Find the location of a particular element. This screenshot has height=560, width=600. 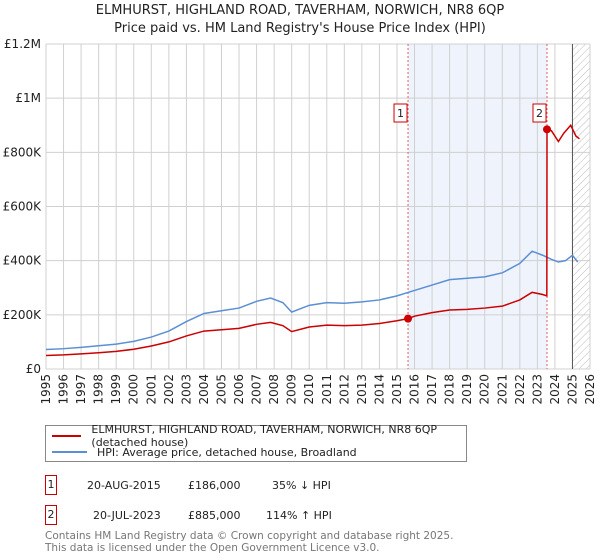

x-tick-label: 2014 is located at coordinates (379, 389).